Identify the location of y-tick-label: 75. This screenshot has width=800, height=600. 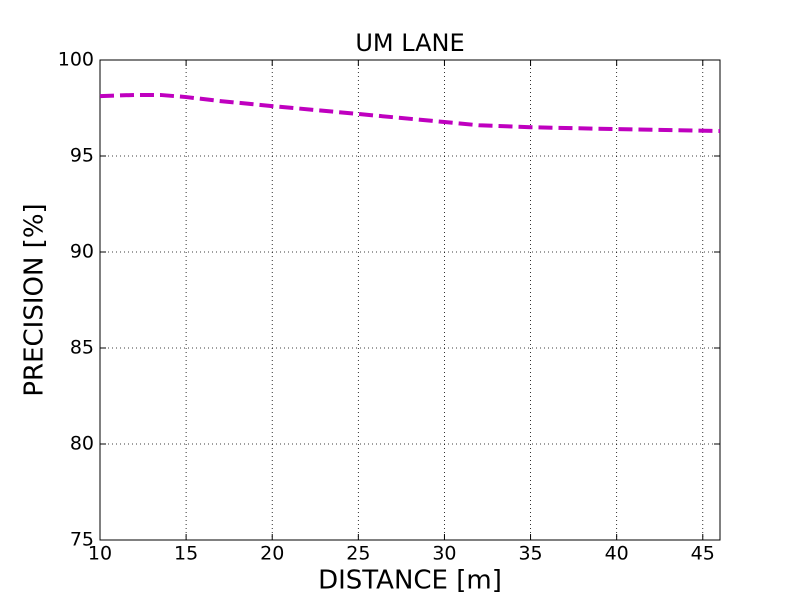
(82, 540).